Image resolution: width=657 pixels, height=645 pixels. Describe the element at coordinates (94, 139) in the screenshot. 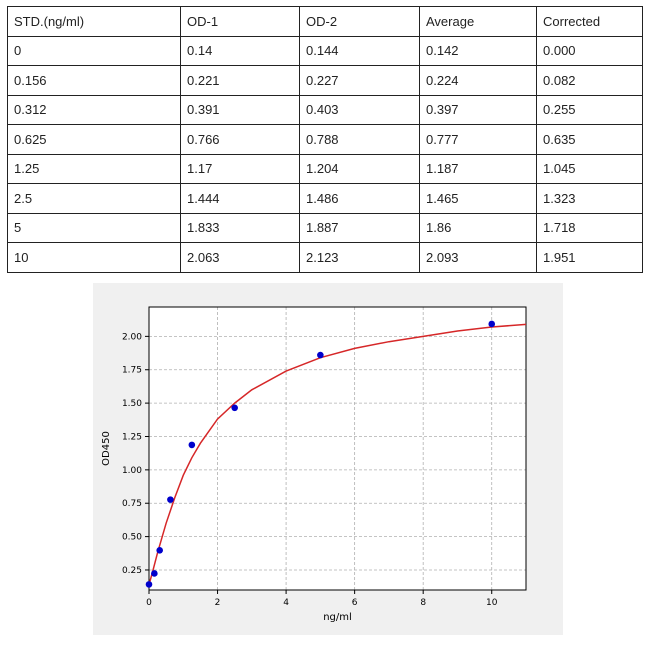

I see `table-cell: 0.625` at that location.